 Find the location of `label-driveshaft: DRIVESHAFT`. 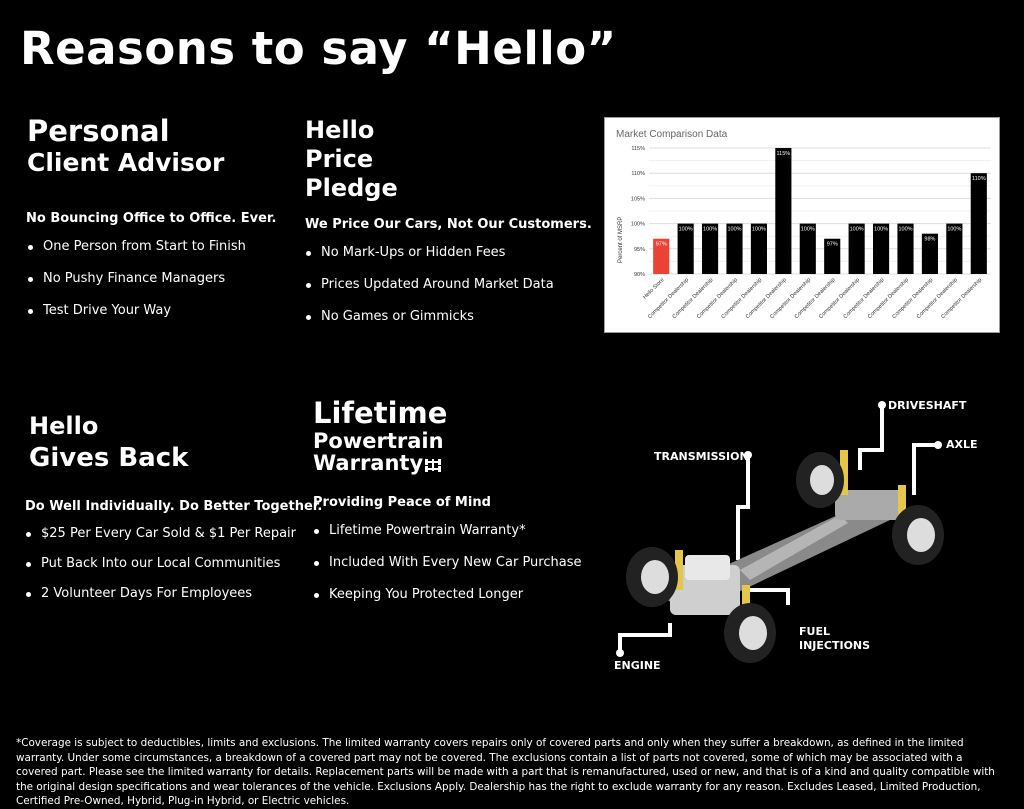

label-driveshaft: DRIVESHAFT is located at coordinates (927, 405).